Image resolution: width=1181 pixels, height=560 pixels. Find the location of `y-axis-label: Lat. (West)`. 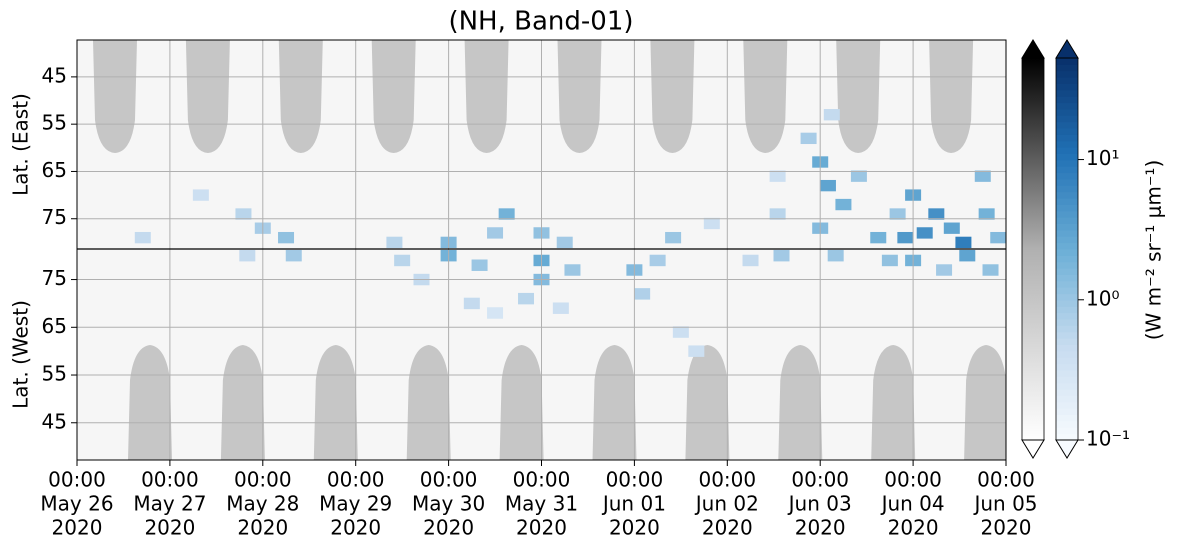

y-axis-label: Lat. (West) is located at coordinates (21, 354).